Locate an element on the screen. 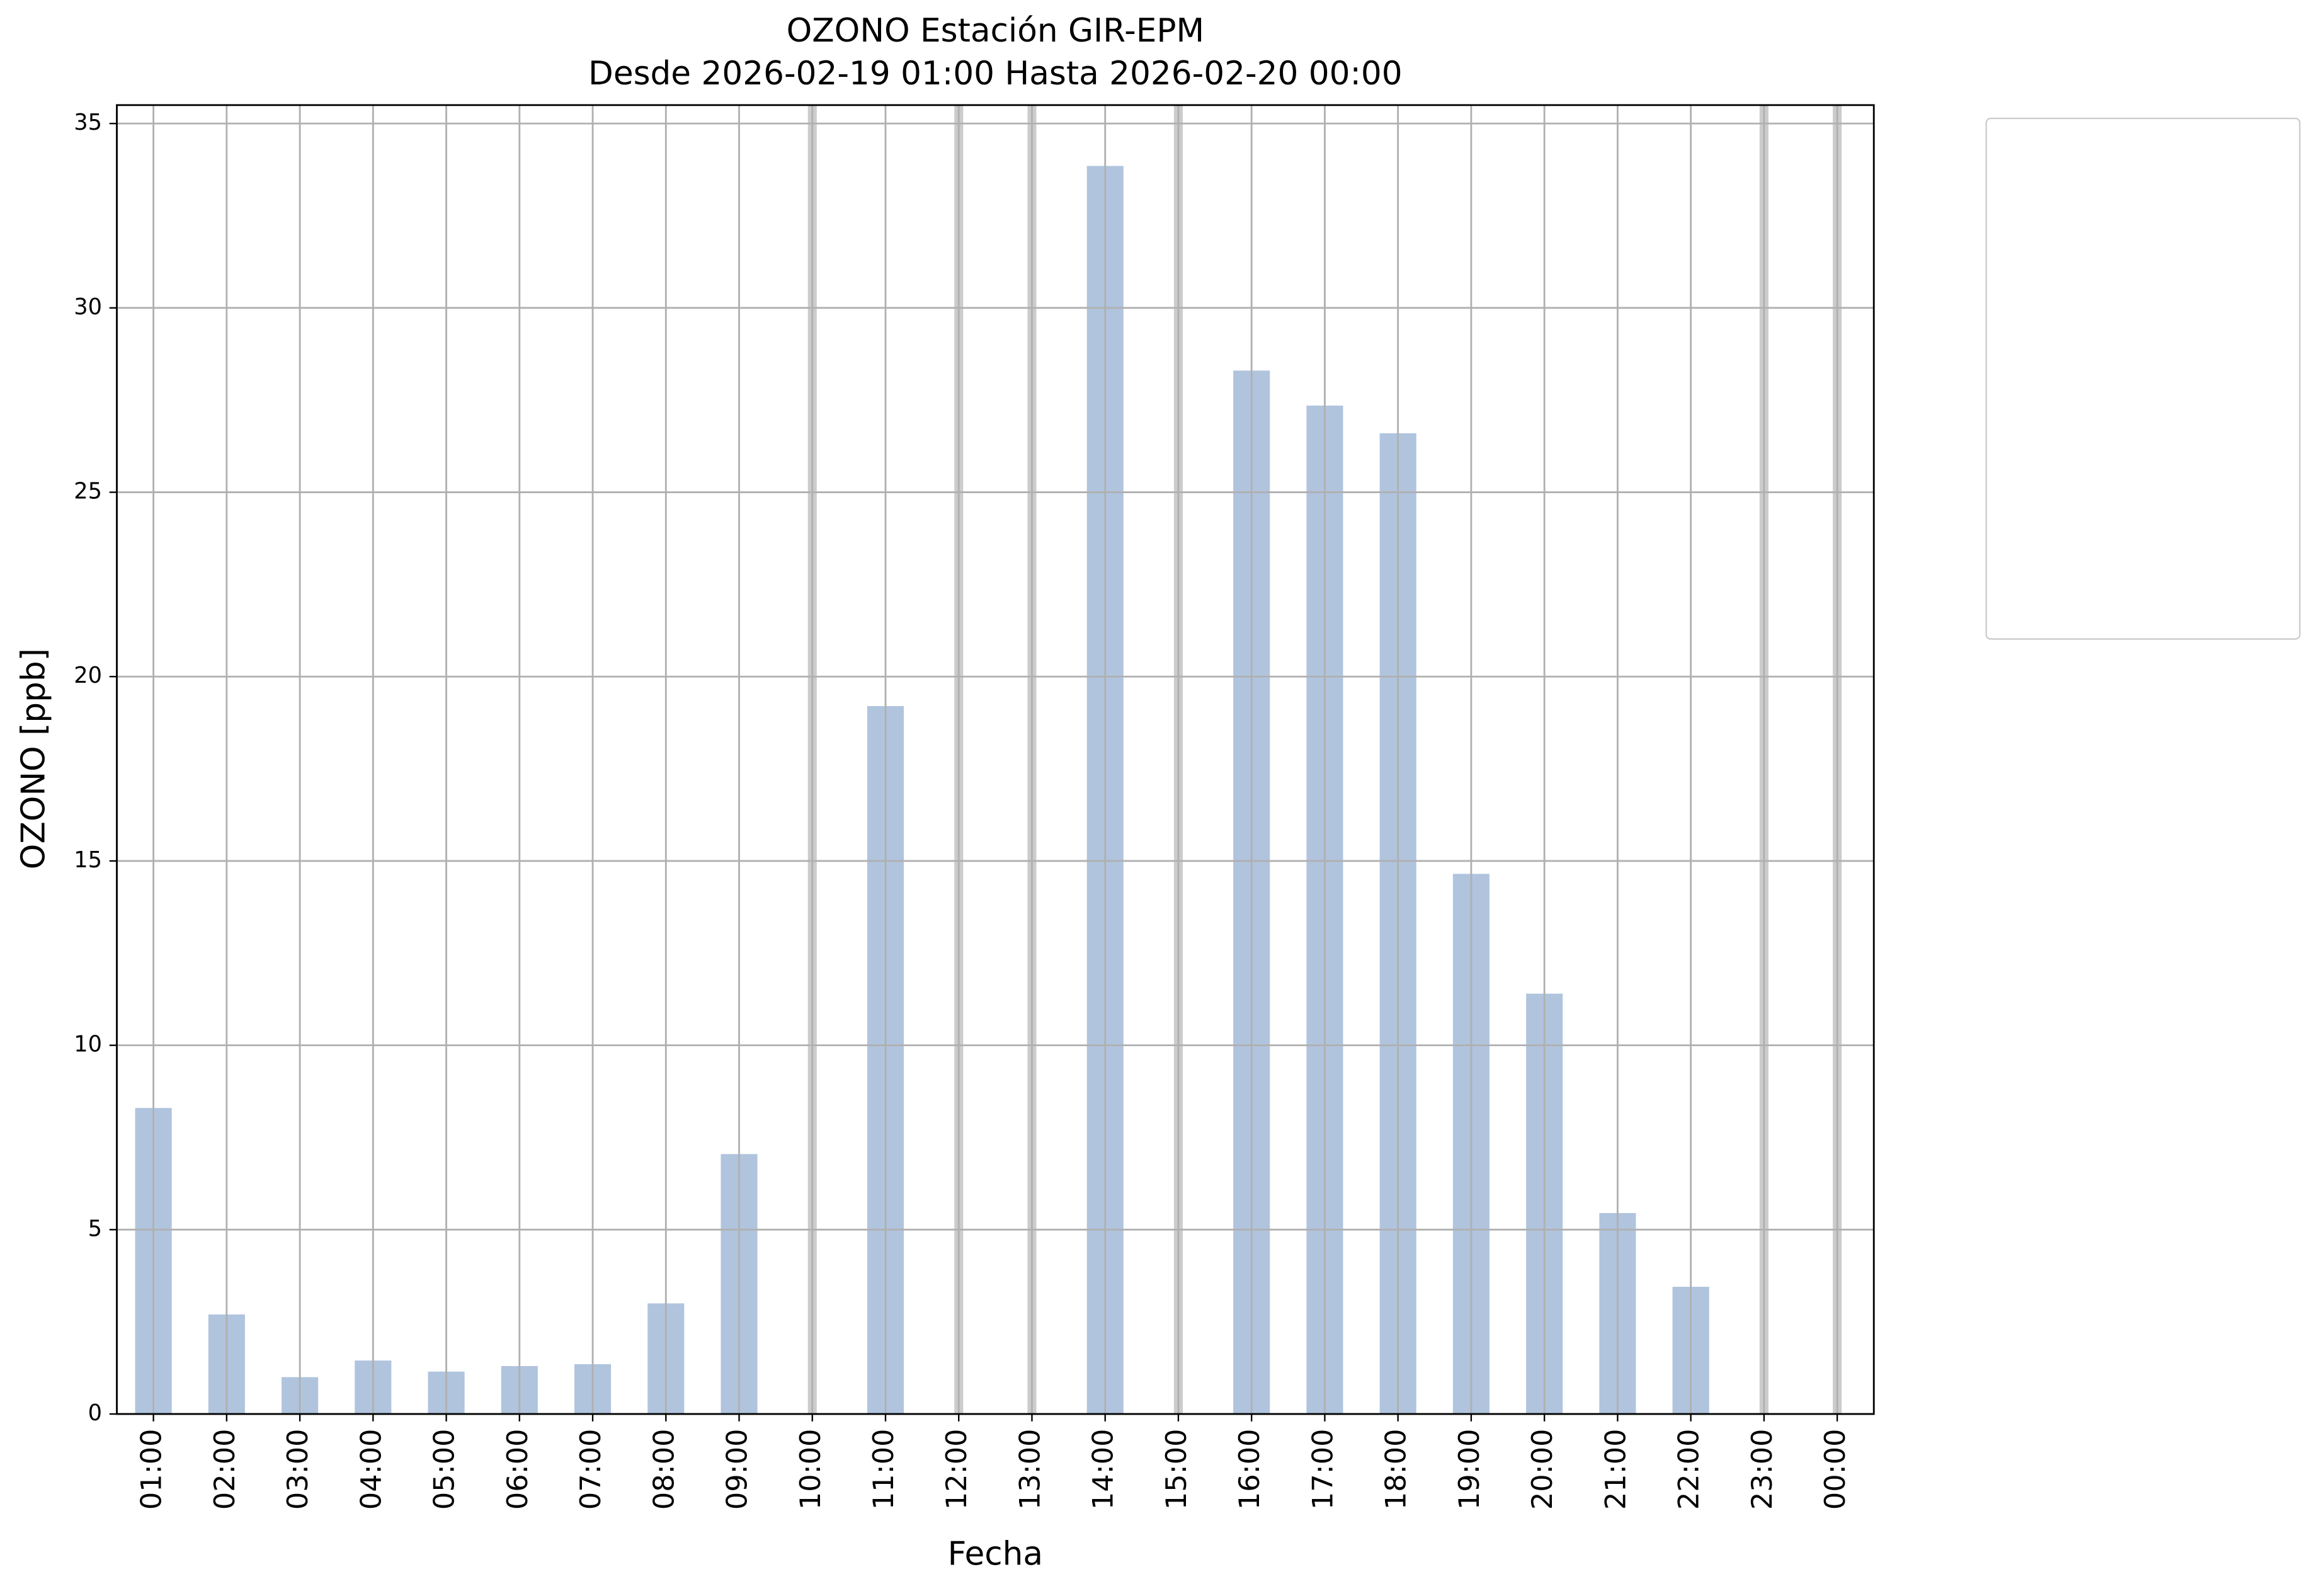 The width and height of the screenshot is (2319, 1596). x-tick-label: 11:00 is located at coordinates (883, 1469).